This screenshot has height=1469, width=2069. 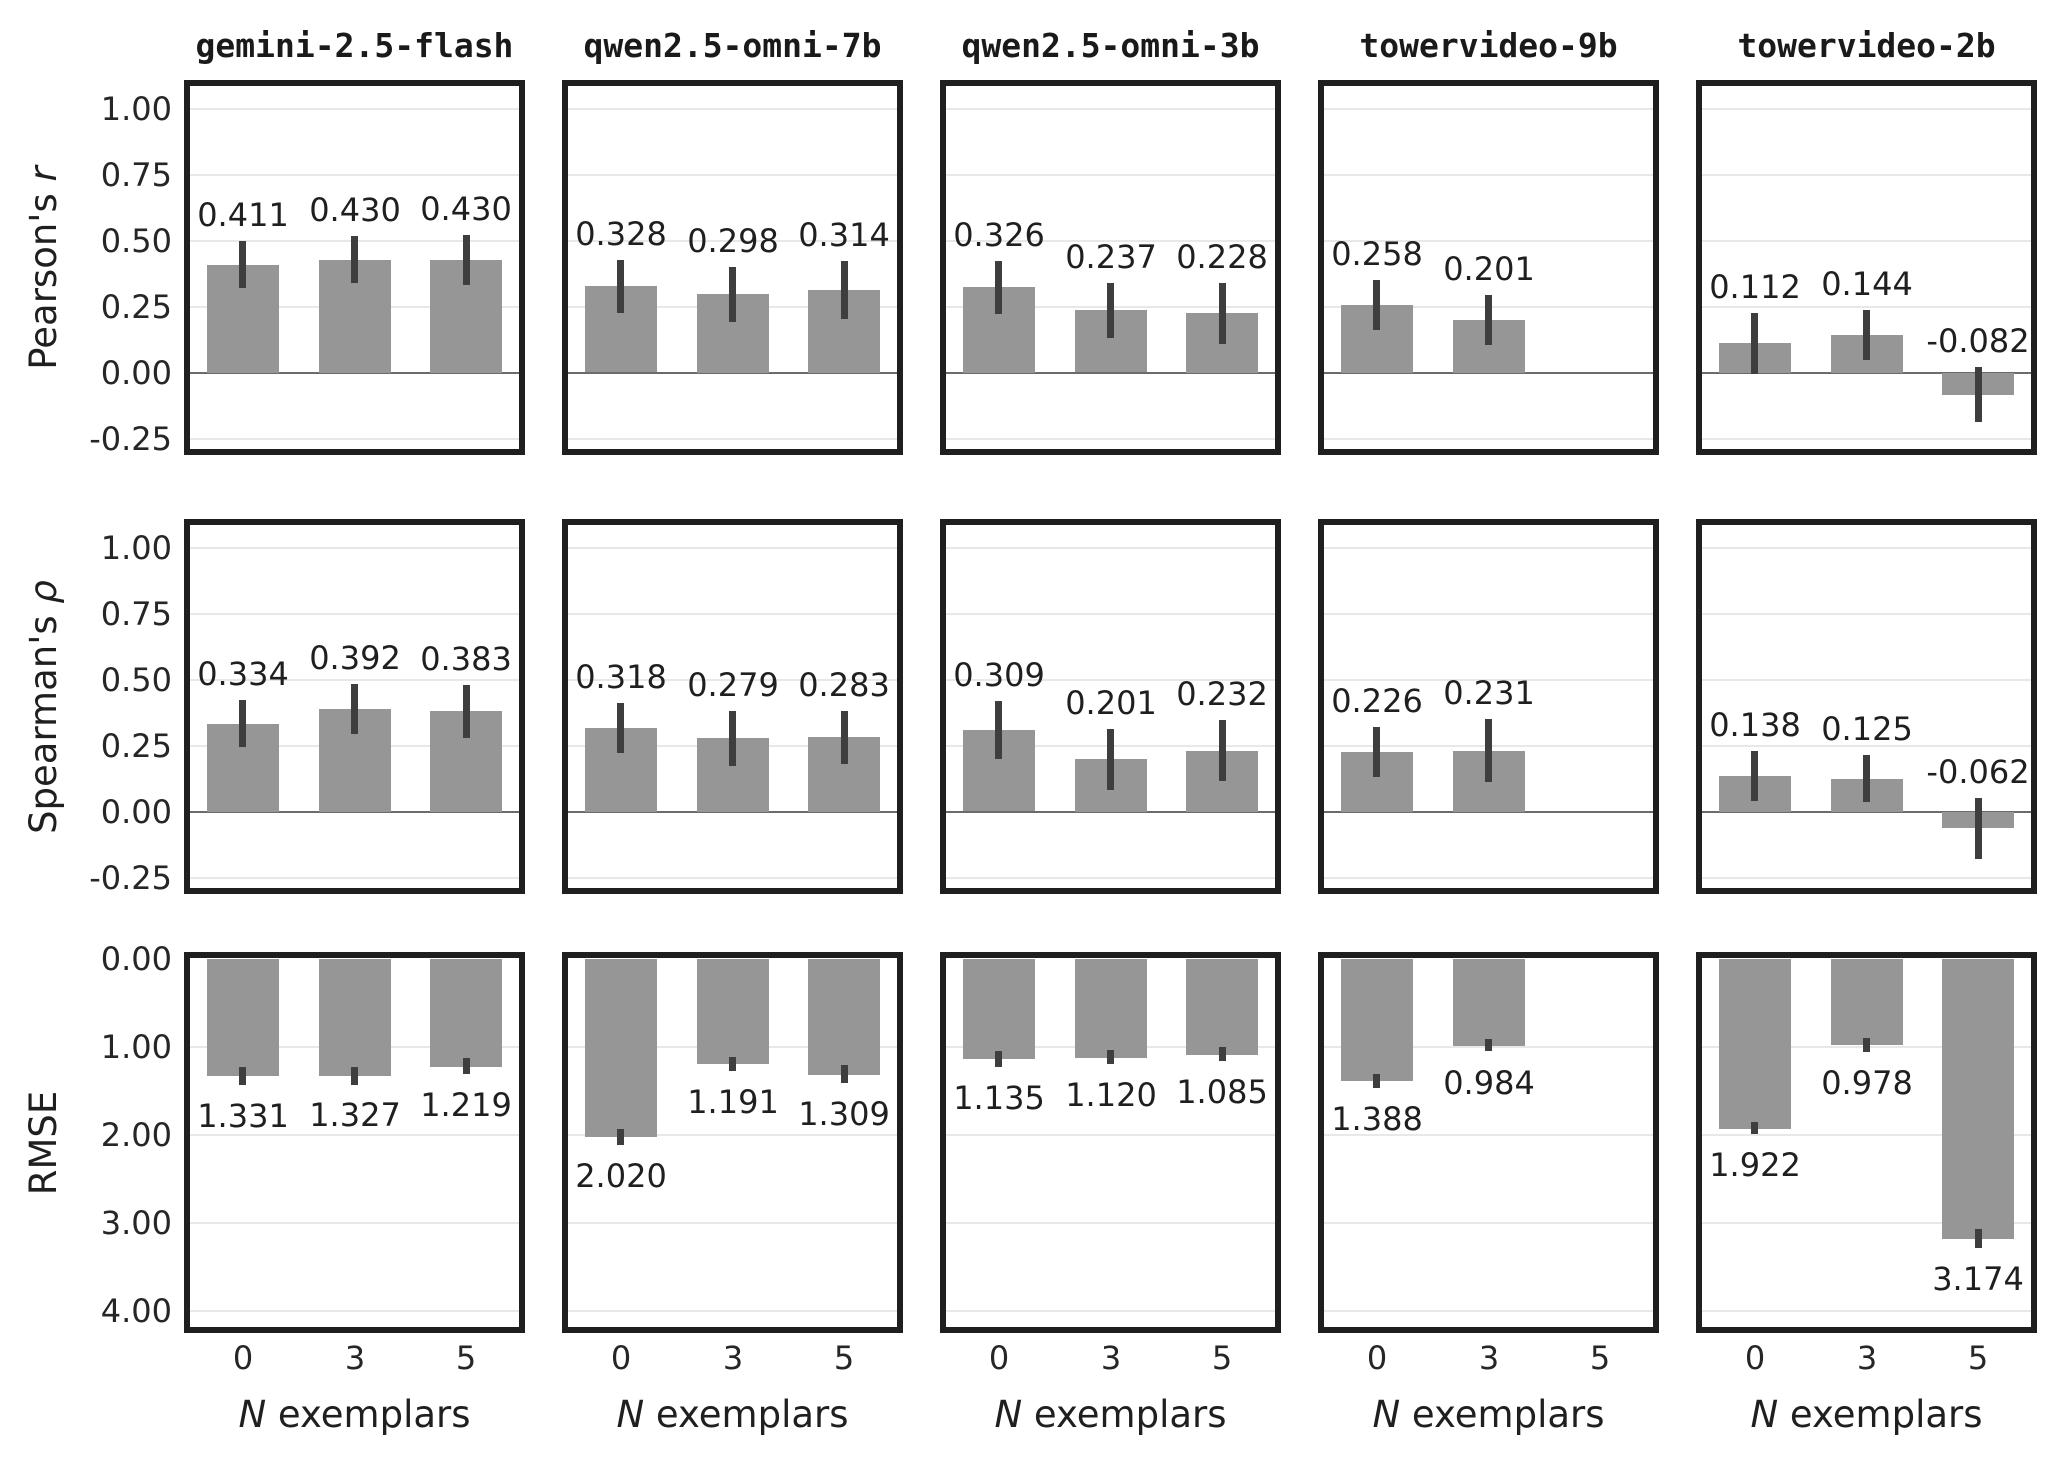 What do you see at coordinates (1488, 45) in the screenshot?
I see `panel-title: towervideo-9b` at bounding box center [1488, 45].